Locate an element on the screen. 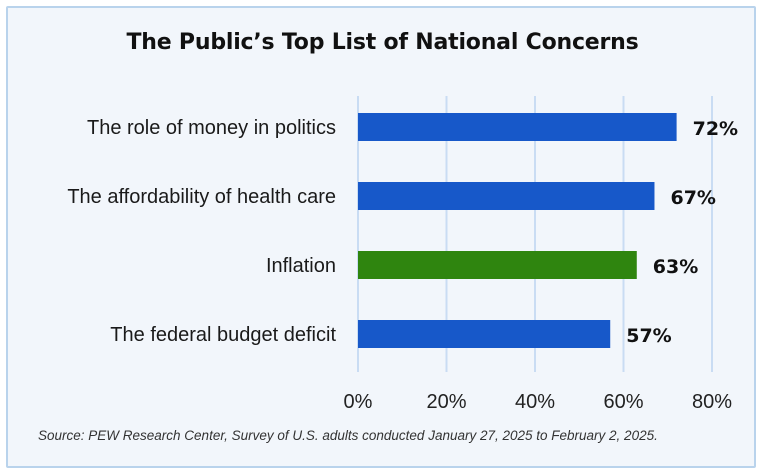 This screenshot has width=765, height=476. x-tick-label: 20% is located at coordinates (446, 402).